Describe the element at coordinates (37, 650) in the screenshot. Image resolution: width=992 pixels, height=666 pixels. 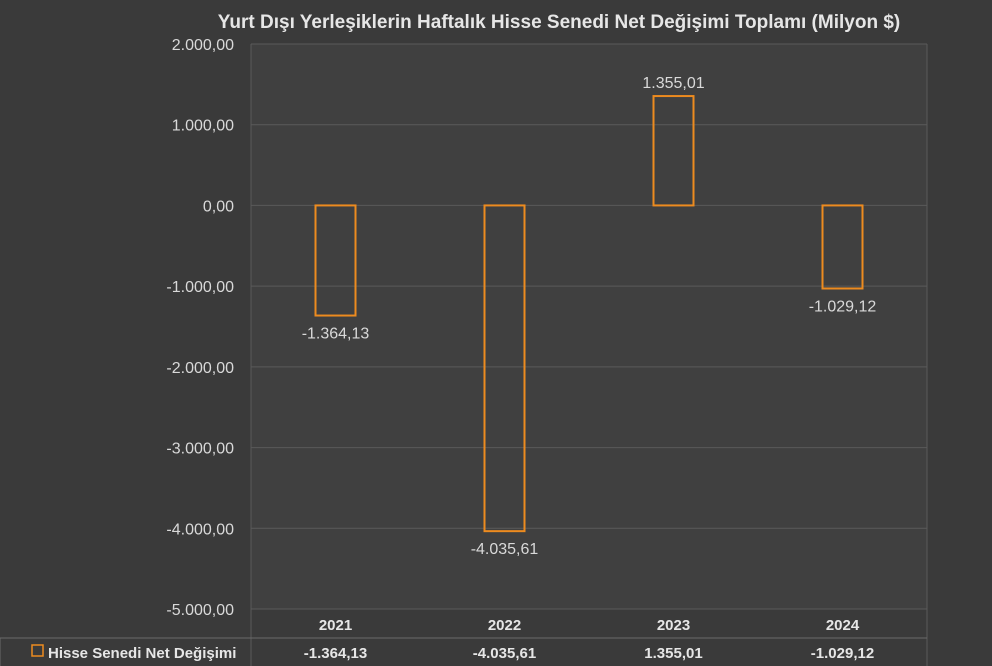
I see `legend-key` at that location.